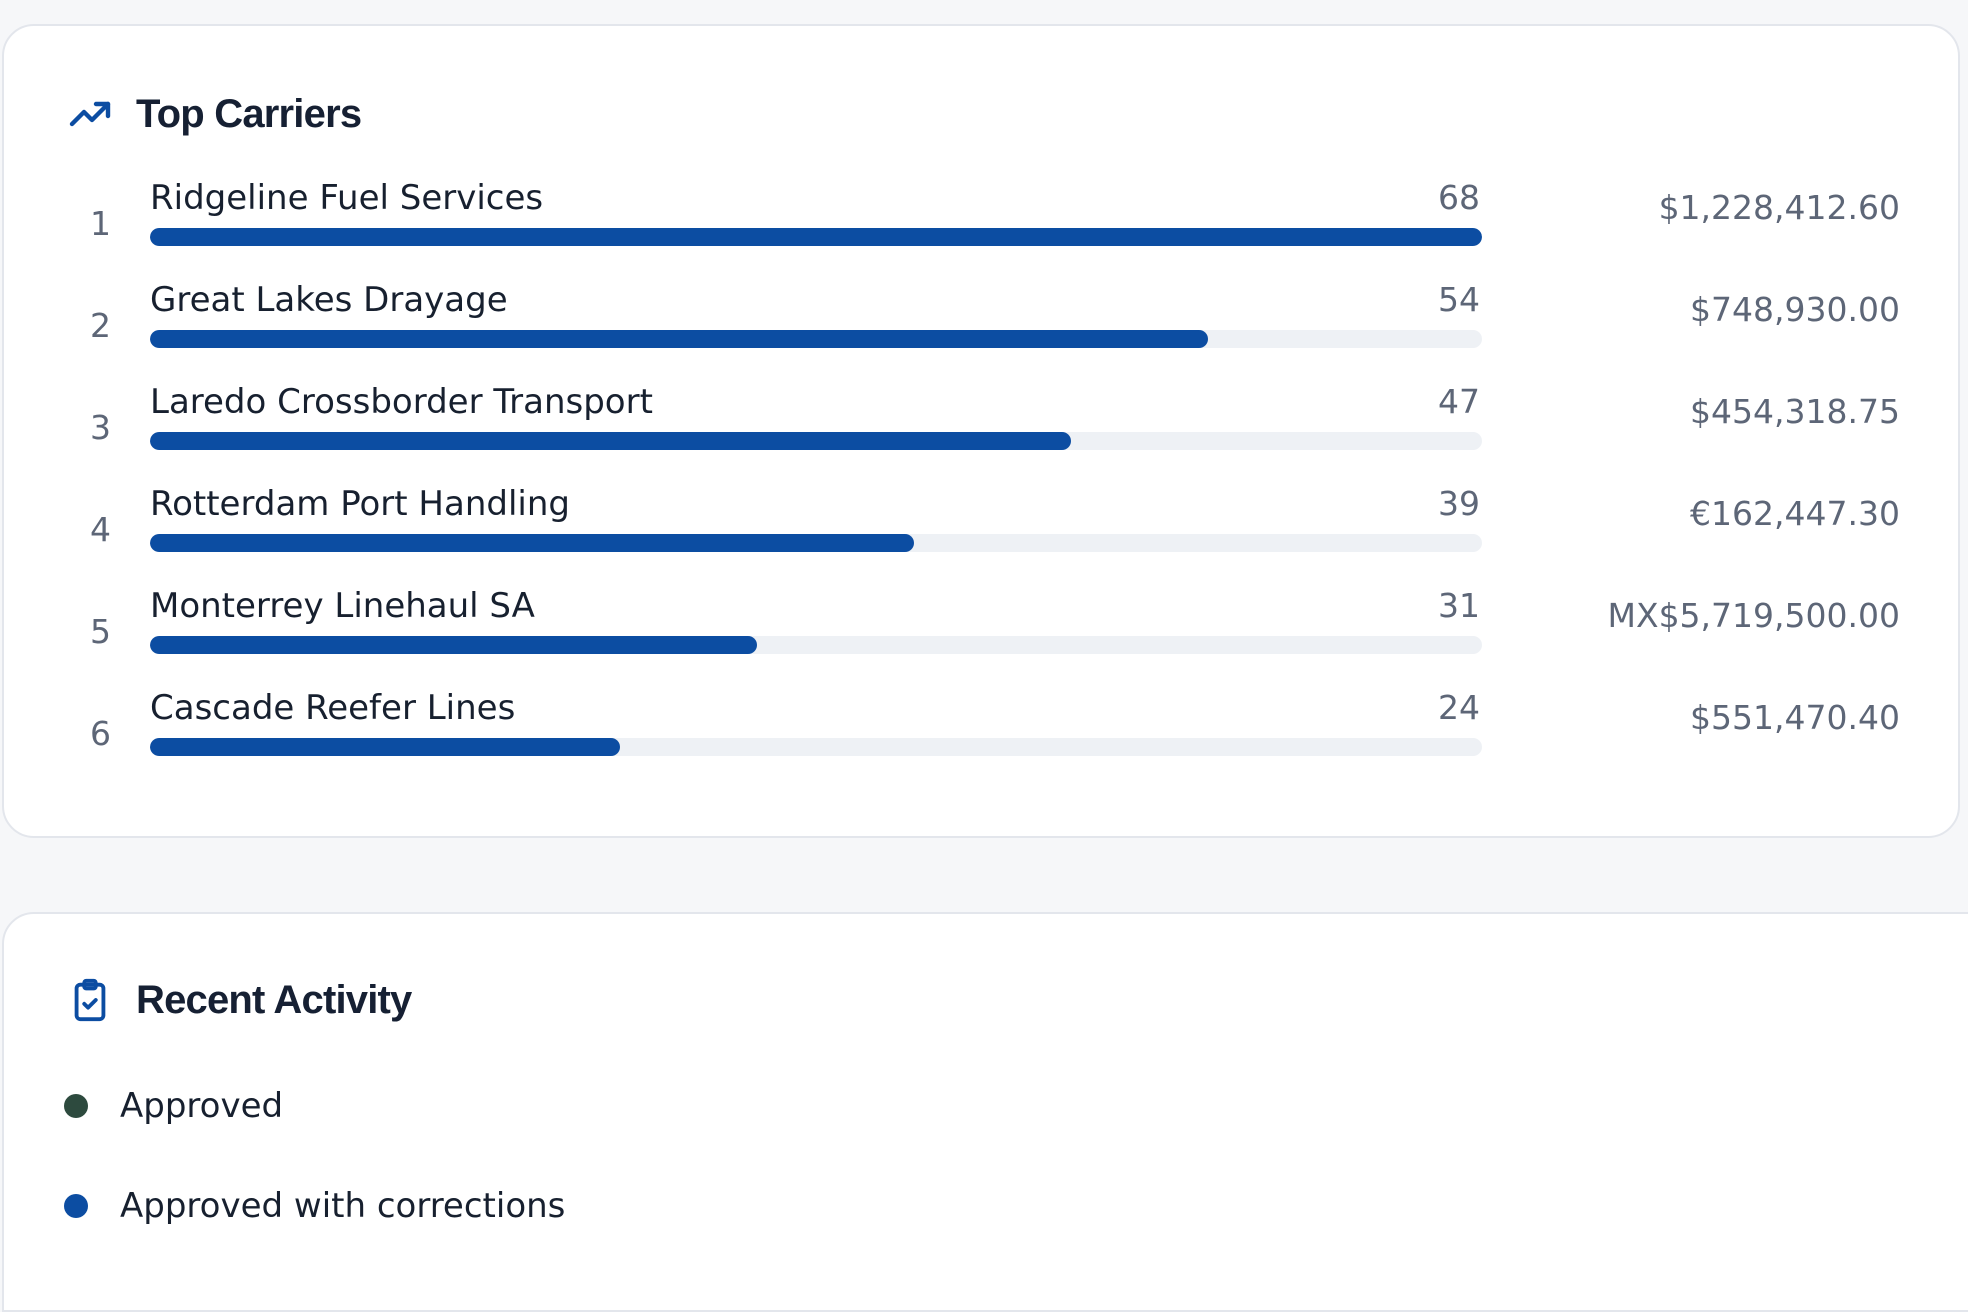 The width and height of the screenshot is (1968, 1312). What do you see at coordinates (1795, 717) in the screenshot?
I see `carrier-amount: $551,470.40` at bounding box center [1795, 717].